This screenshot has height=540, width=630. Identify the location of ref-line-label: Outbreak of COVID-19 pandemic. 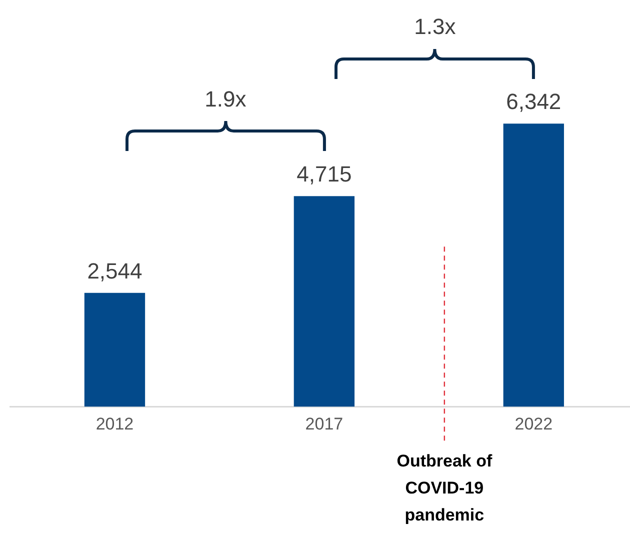
(444, 487).